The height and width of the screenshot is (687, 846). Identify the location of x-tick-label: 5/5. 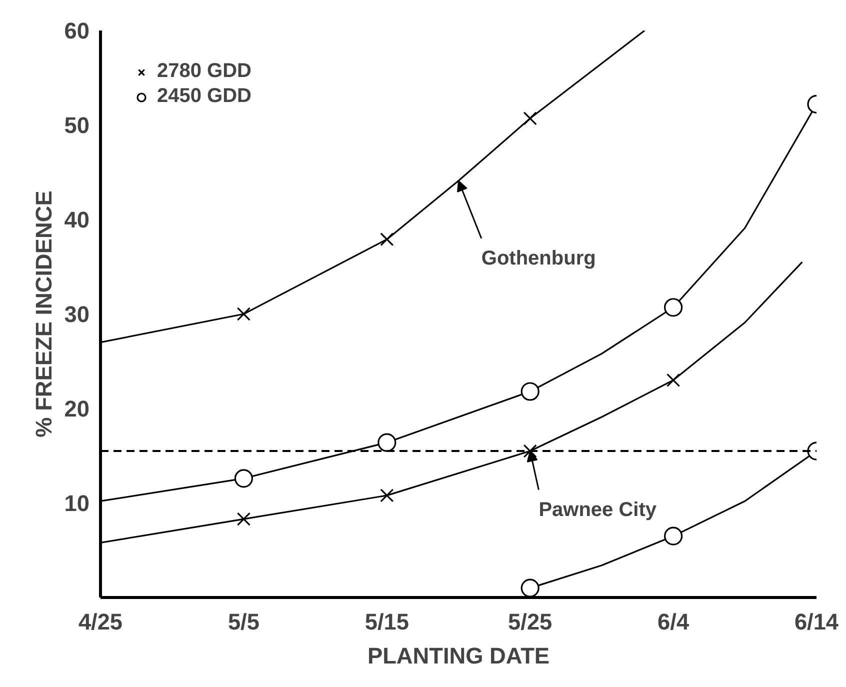
(244, 621).